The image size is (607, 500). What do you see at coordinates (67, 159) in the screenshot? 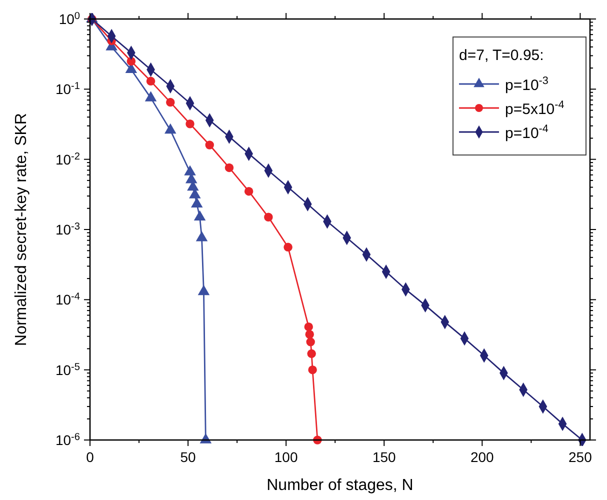
I see `y-tick-label: 10$^{-2}$` at bounding box center [67, 159].